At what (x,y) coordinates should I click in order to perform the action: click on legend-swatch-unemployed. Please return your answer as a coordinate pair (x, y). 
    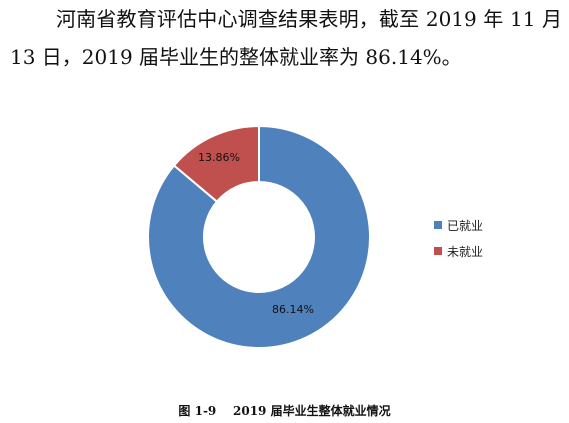
    Looking at the image, I should click on (438, 251).